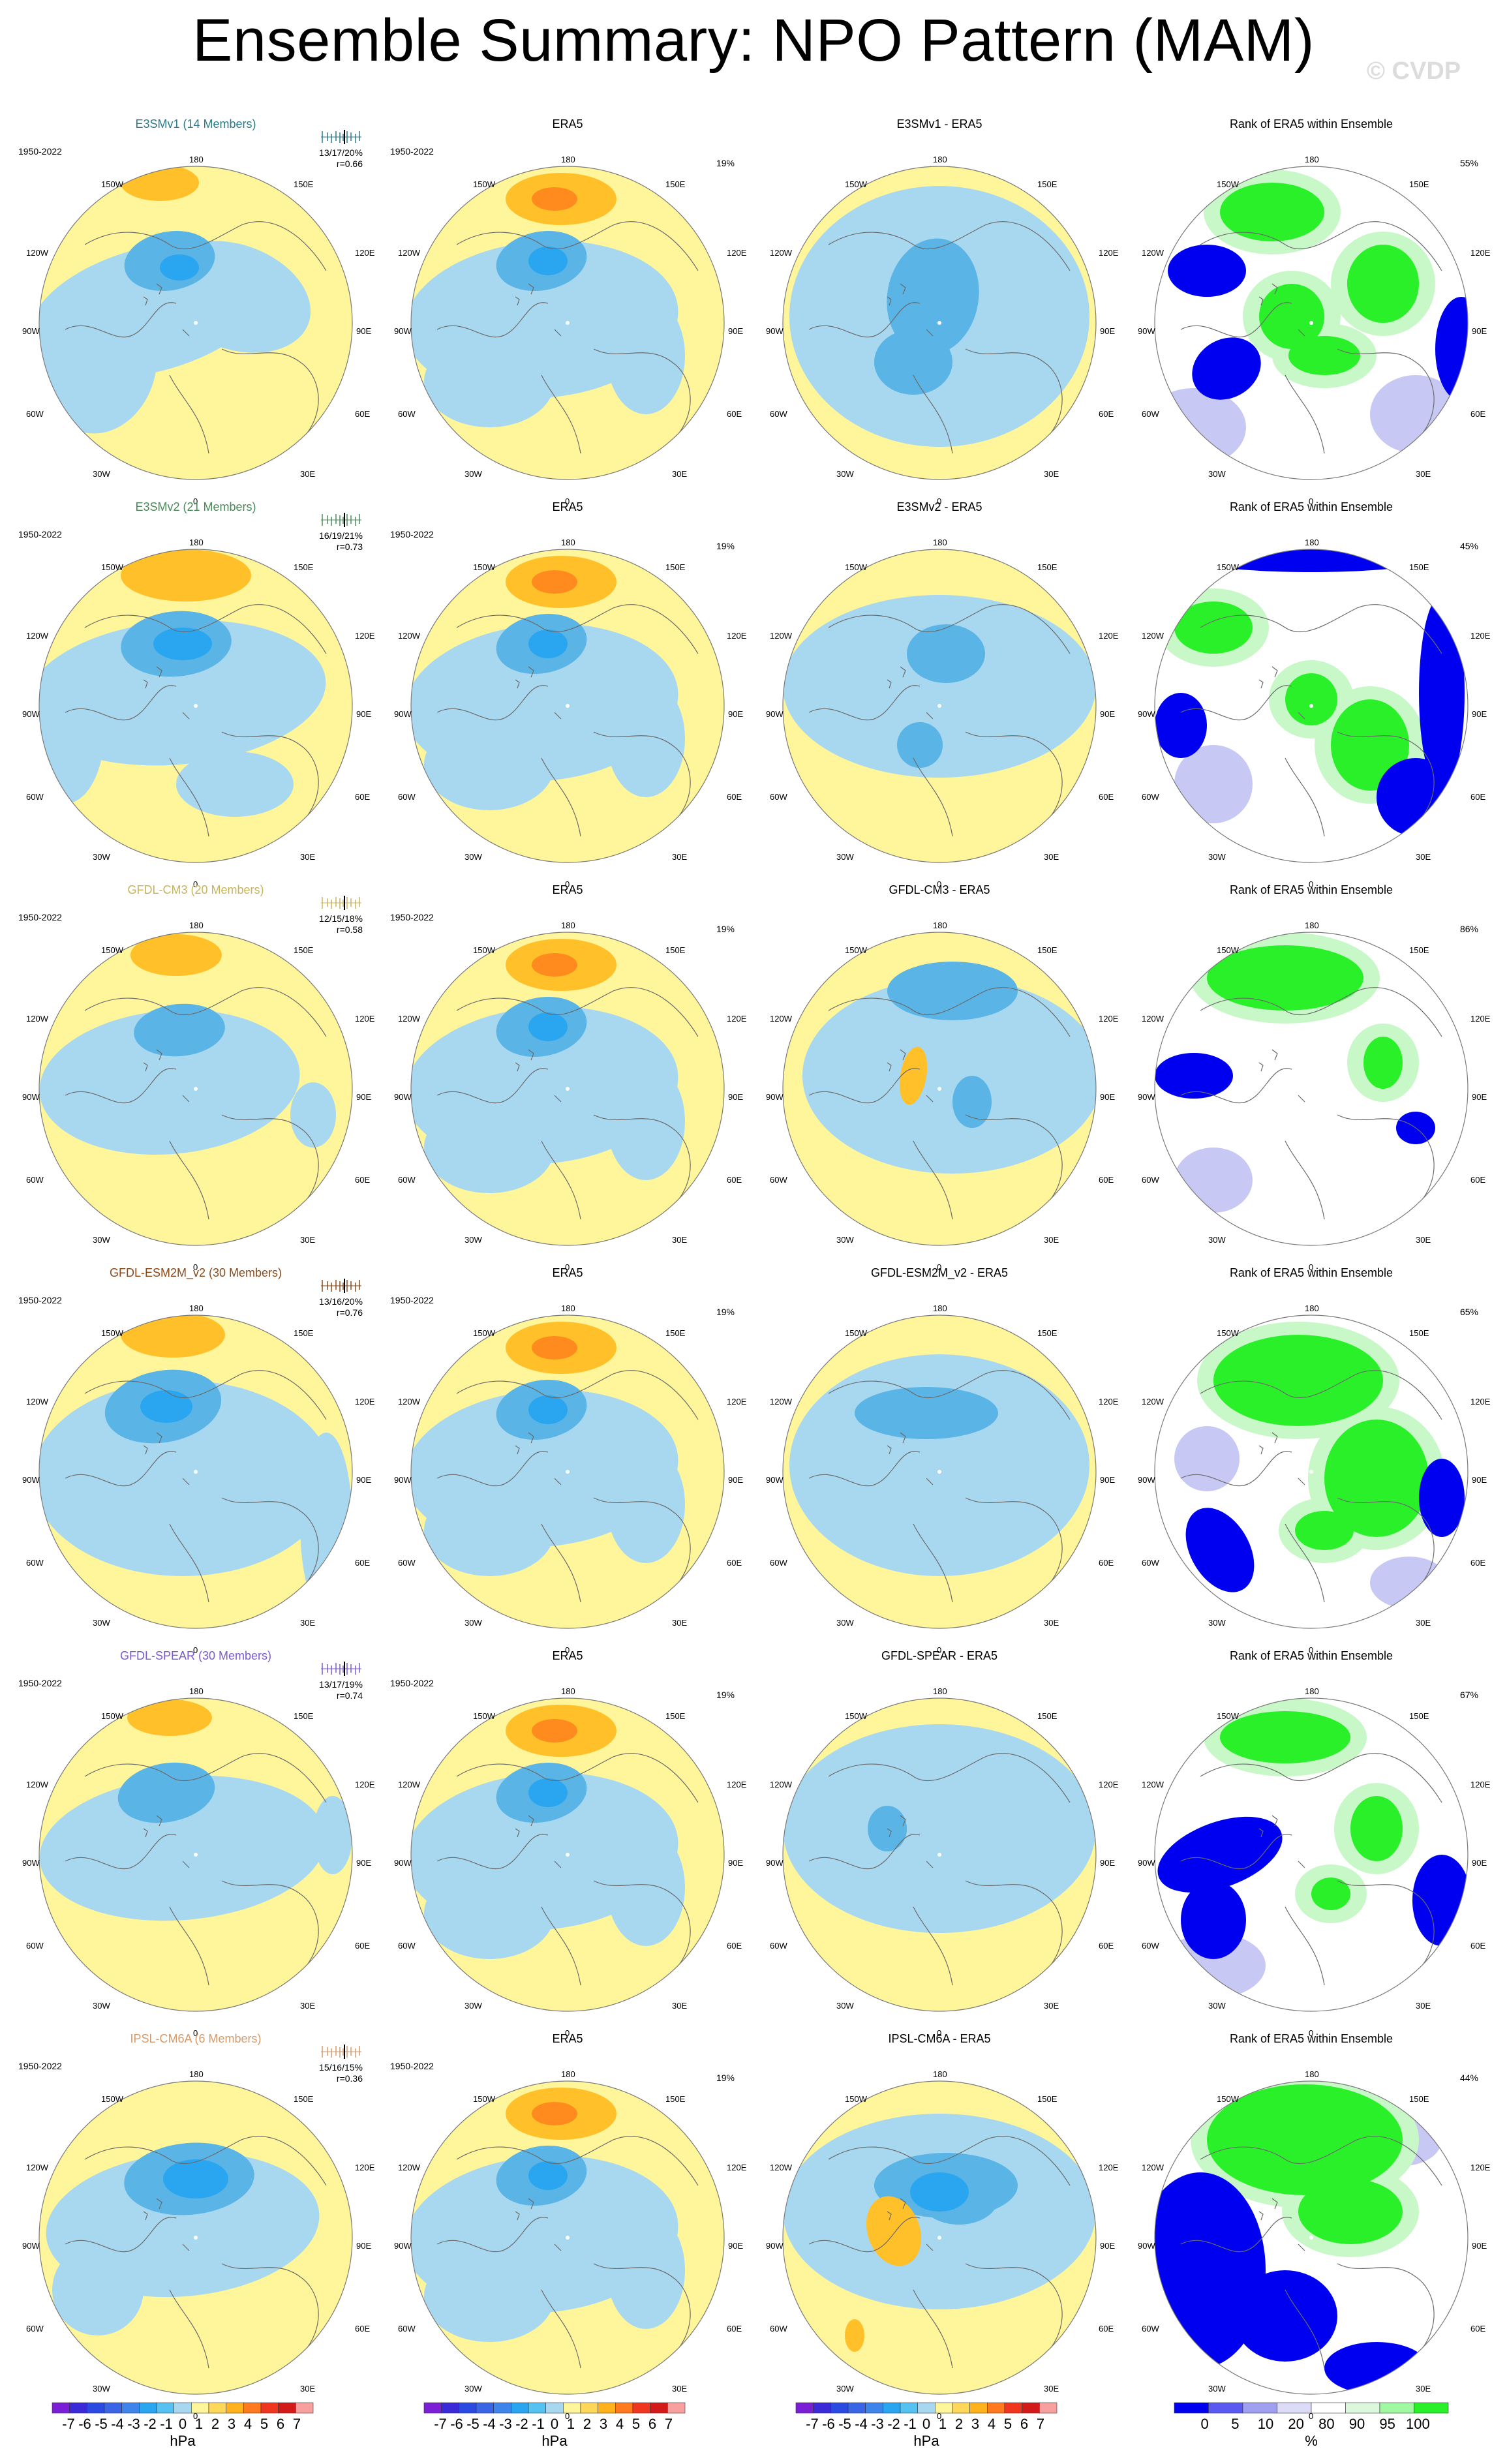  I want to click on negative-anomaly-core, so click(926, 1413).